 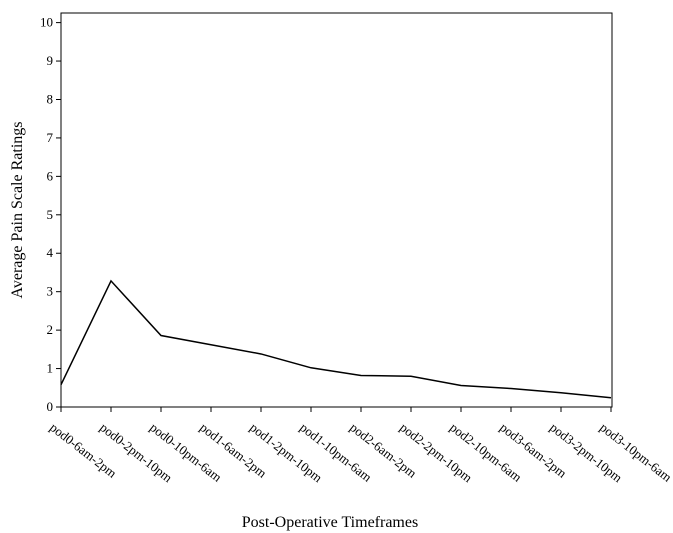 I want to click on y-tick-label: 8, so click(x=50, y=98).